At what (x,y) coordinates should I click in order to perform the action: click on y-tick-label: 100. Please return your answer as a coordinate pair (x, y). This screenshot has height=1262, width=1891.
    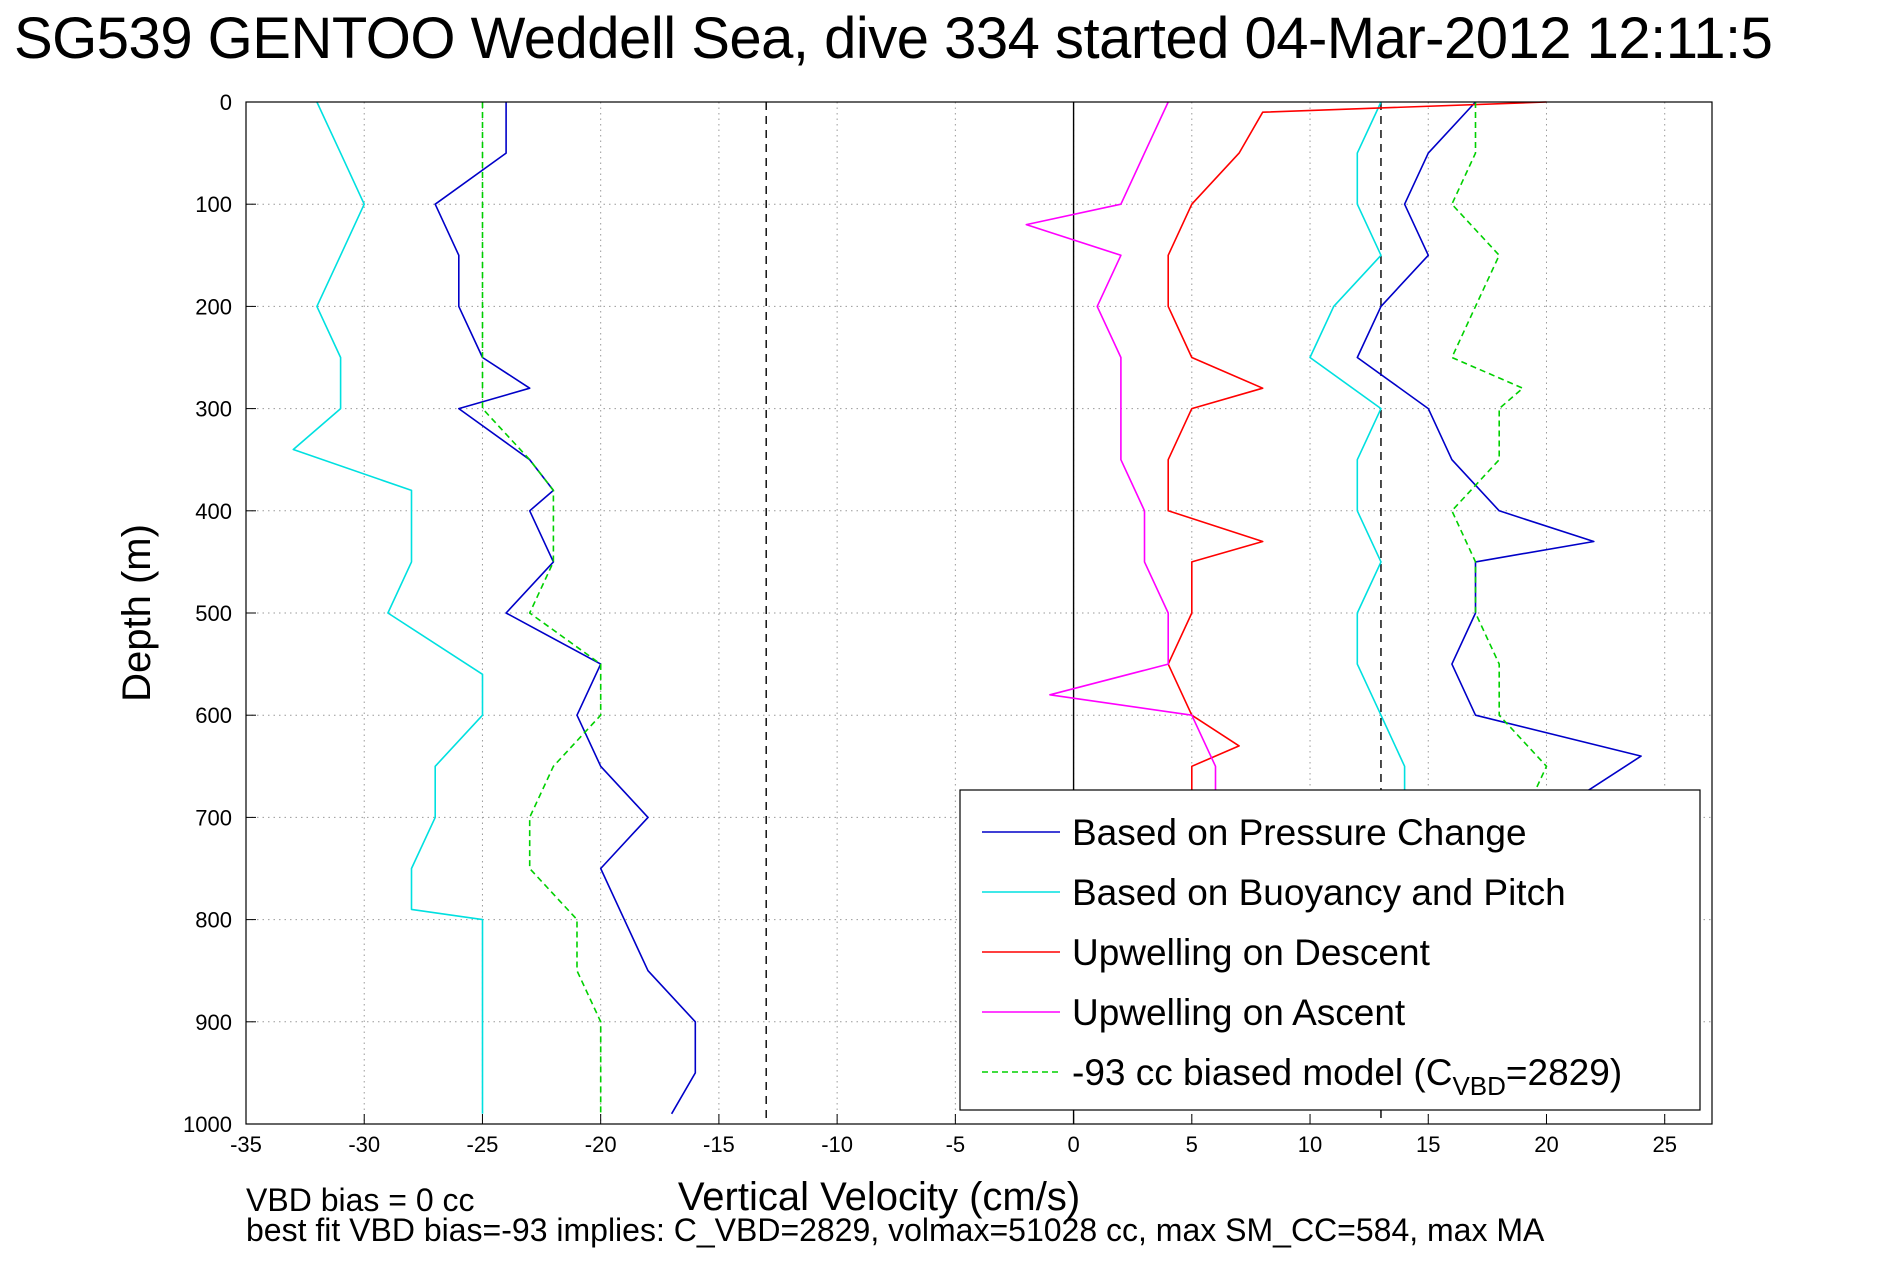
    Looking at the image, I should click on (213, 204).